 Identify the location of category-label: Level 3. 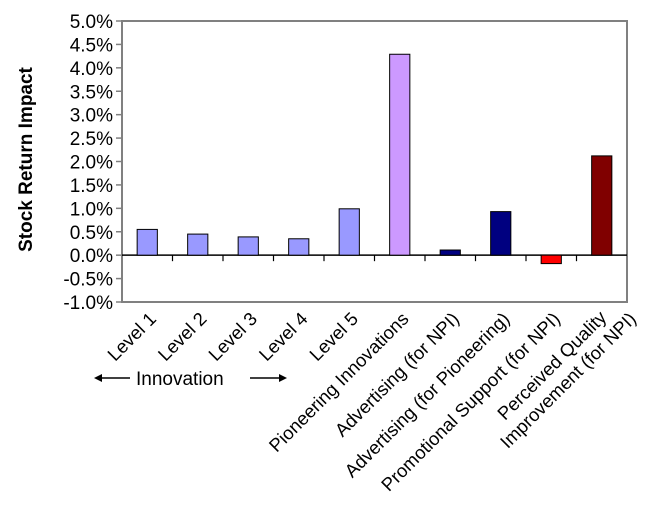
(232, 336).